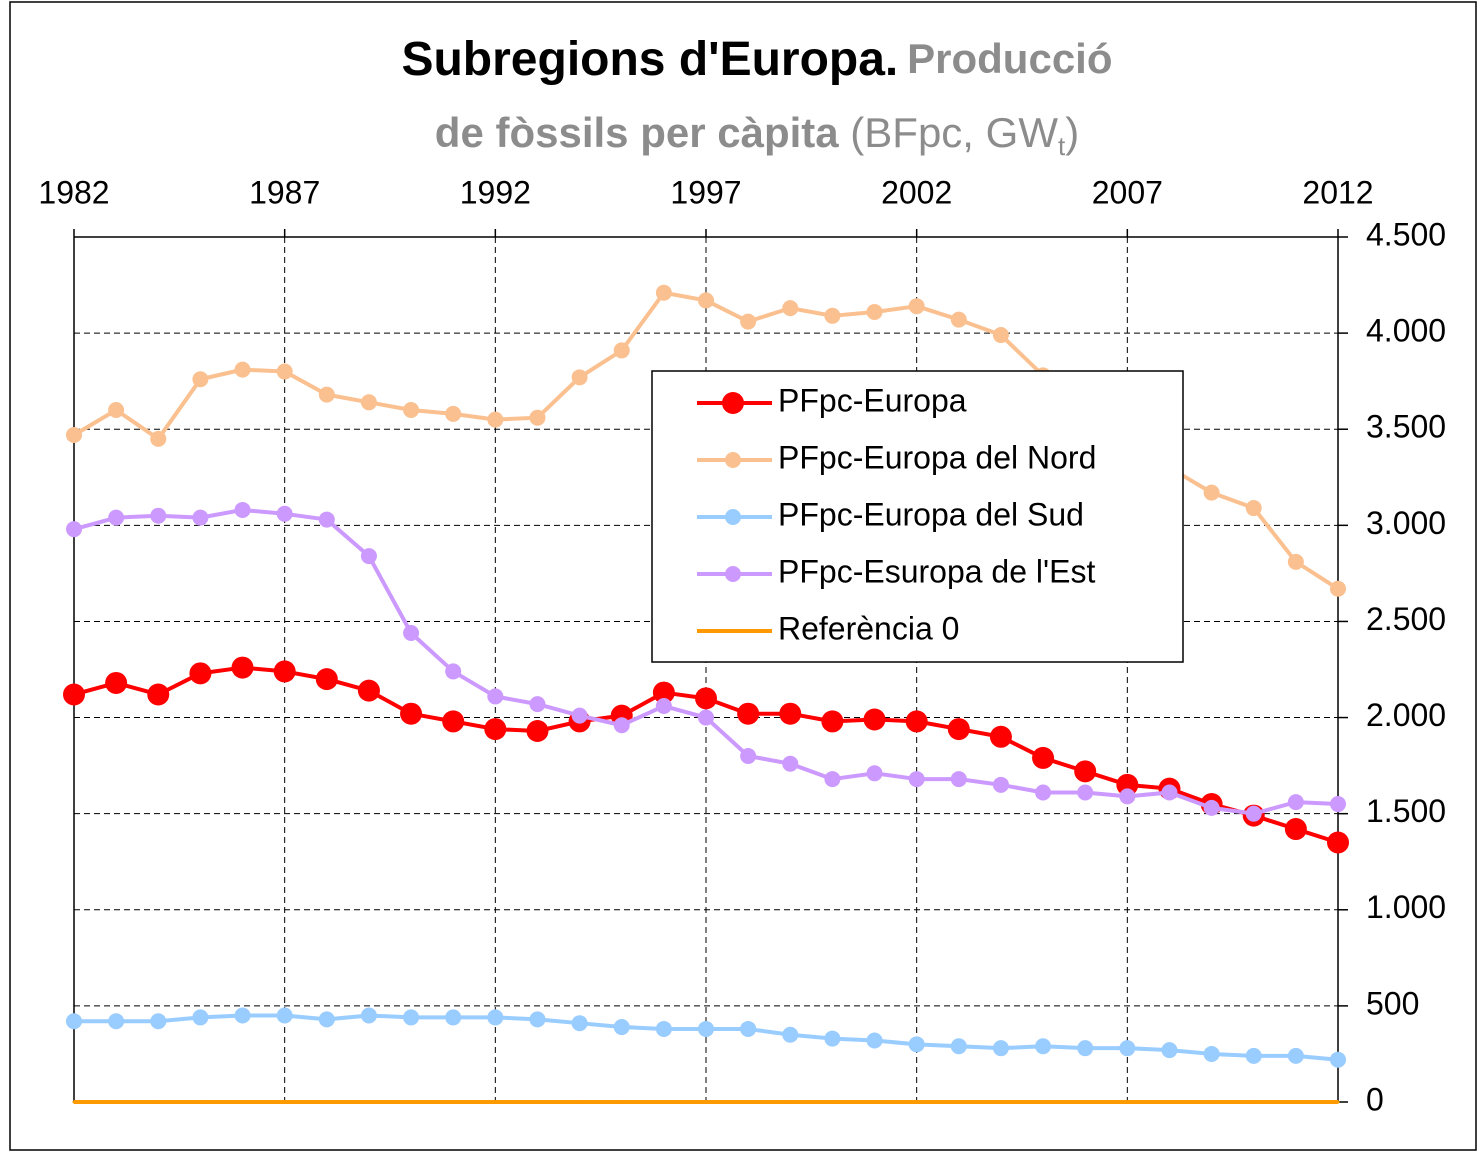 This screenshot has height=1153, width=1479. I want to click on y-tick-label: 4.500, so click(1406, 234).